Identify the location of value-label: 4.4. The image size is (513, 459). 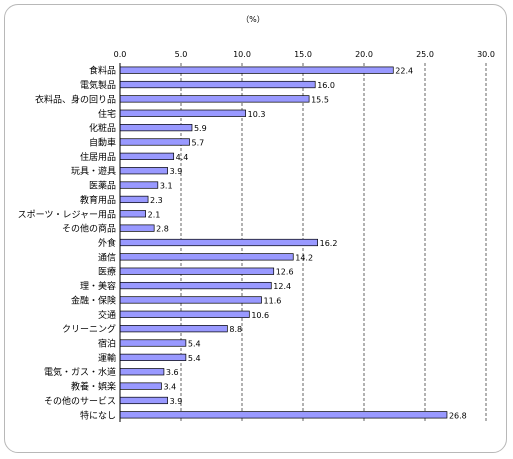
(182, 157).